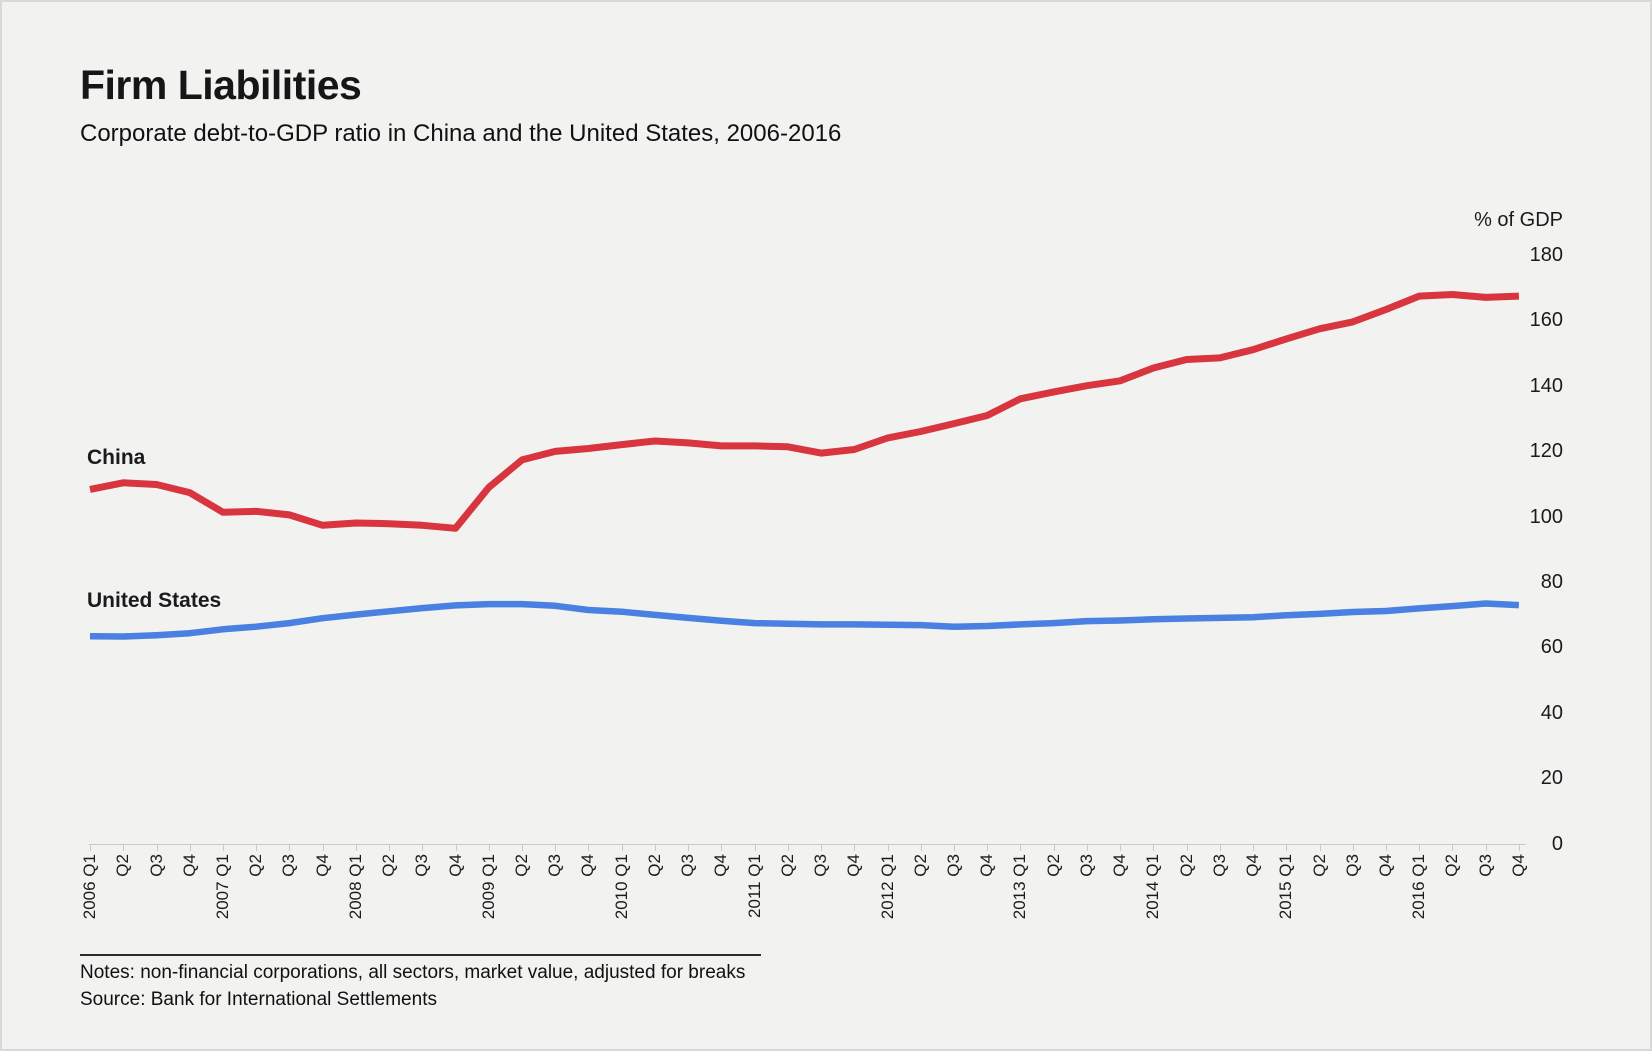 The height and width of the screenshot is (1051, 1652). I want to click on y-axis-unit-label: % of GDP, so click(1518, 220).